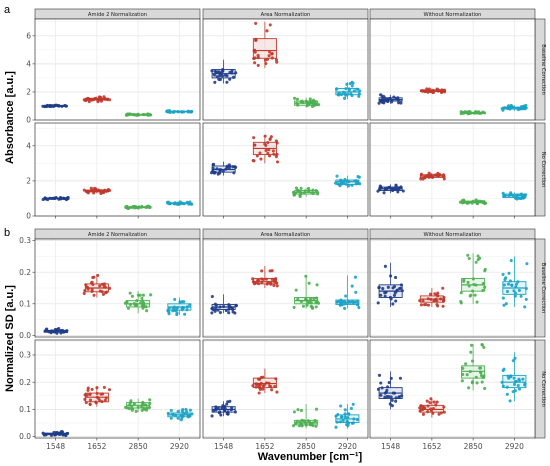  I want to click on panel-letter: a, so click(7, 10).